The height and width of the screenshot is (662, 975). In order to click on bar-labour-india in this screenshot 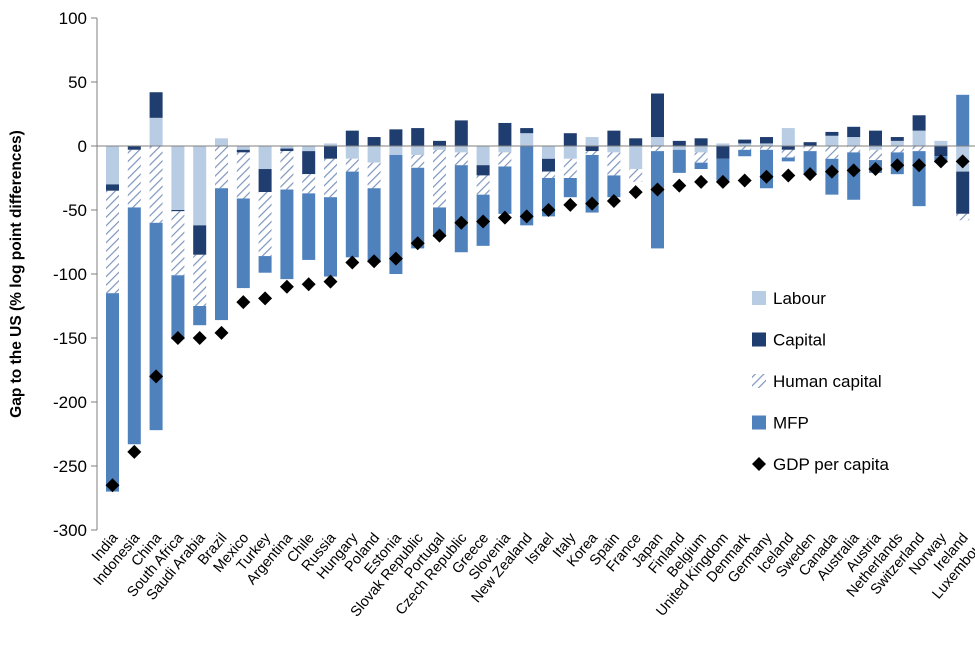, I will do `click(112, 165)`.